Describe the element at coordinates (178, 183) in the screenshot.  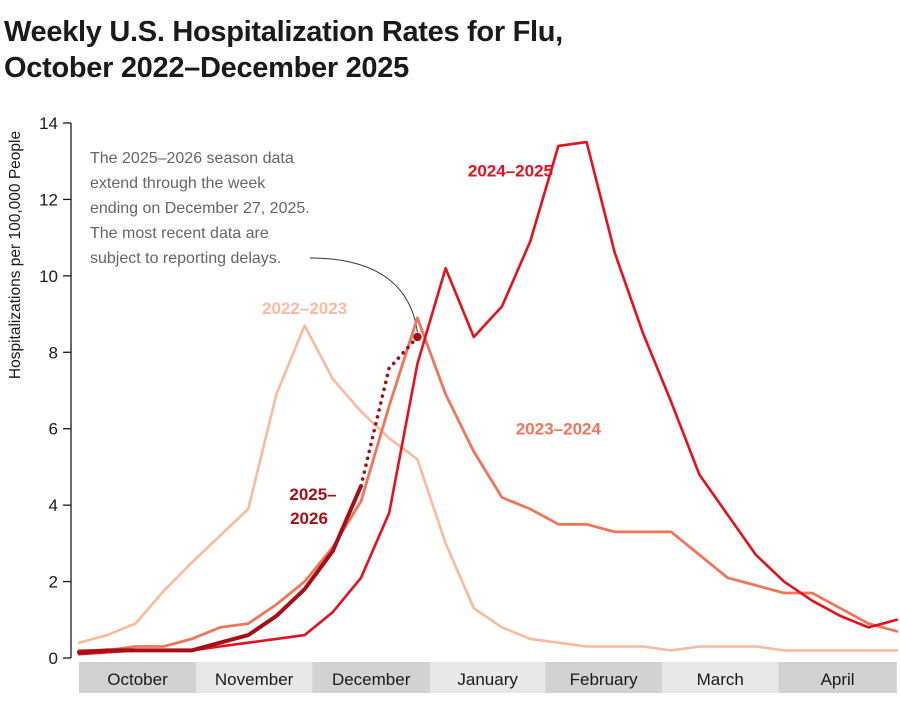
I see `annotation-line-2: extend through the week` at that location.